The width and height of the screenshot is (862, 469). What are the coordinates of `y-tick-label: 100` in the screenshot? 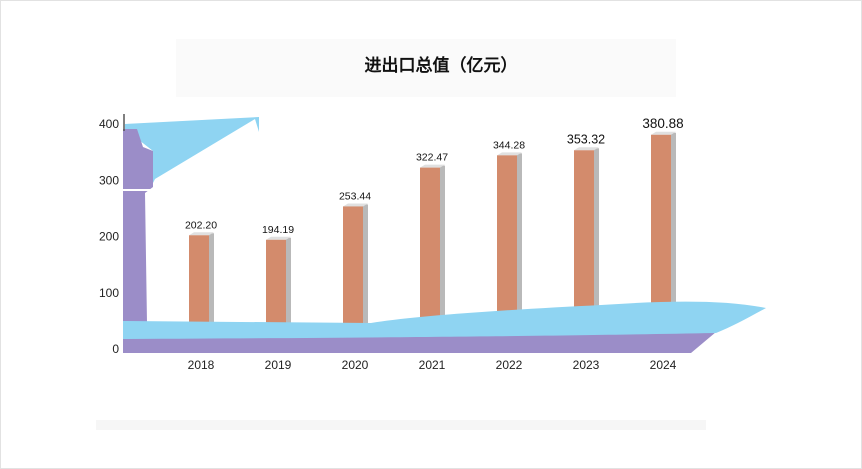 It's located at (109, 293).